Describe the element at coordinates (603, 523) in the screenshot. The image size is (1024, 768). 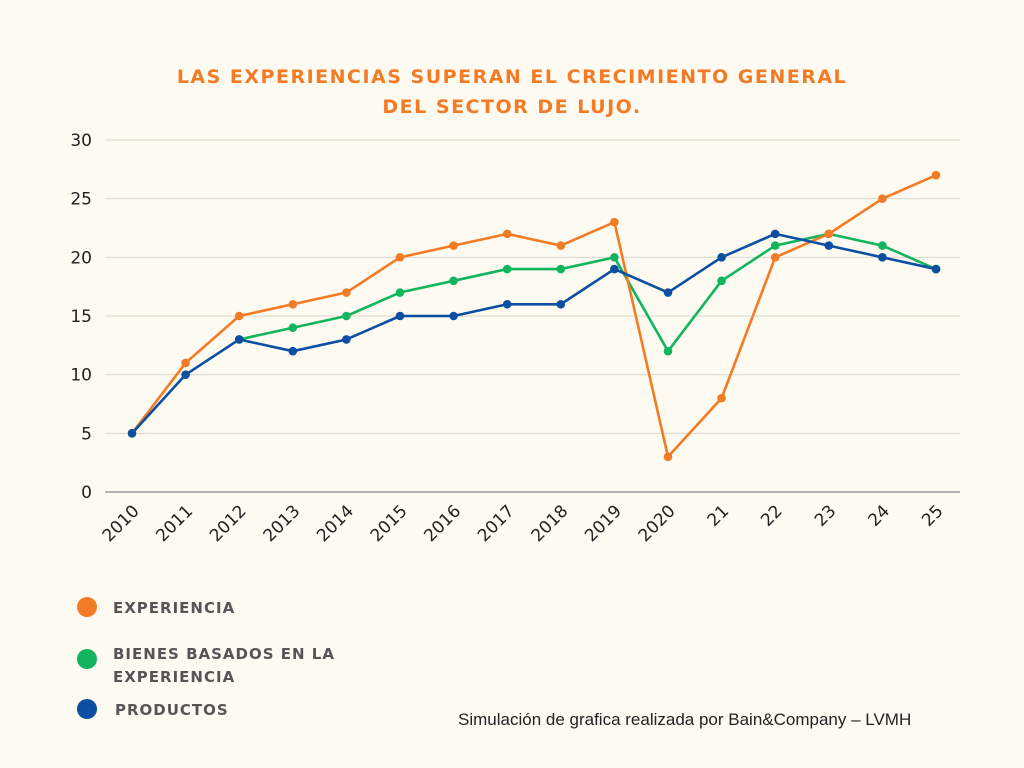
I see `x-tick-label: 2019` at that location.